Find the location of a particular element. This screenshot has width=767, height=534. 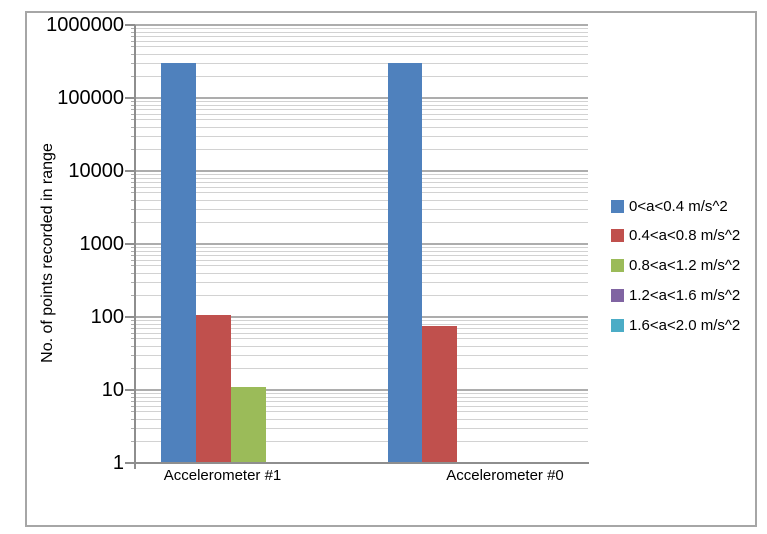

y-tick-label: 1000 is located at coordinates (102, 244).